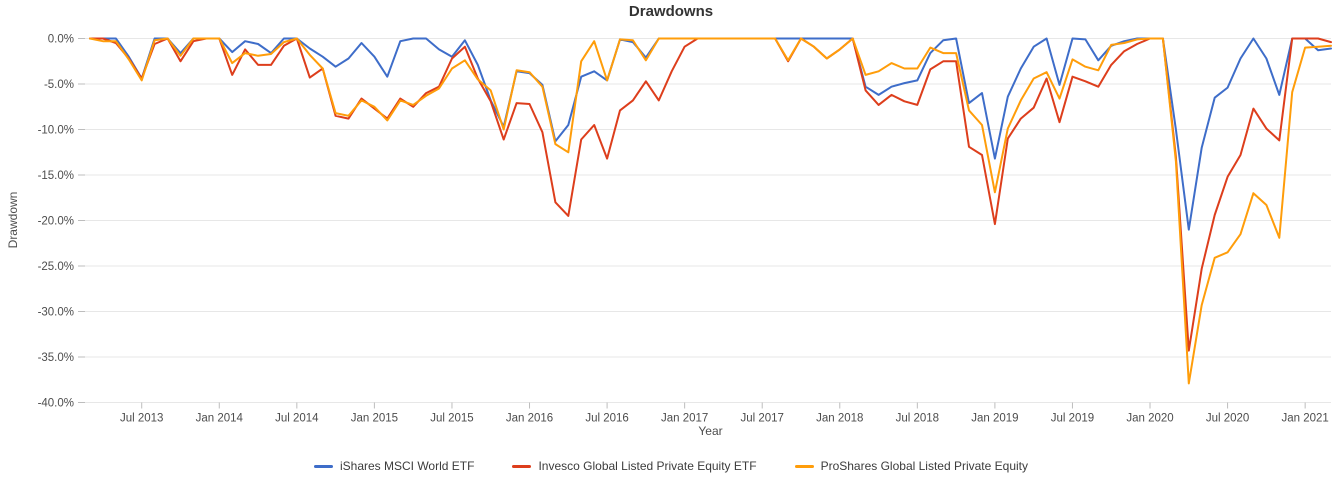 The width and height of the screenshot is (1342, 487). I want to click on x-tick-label: Jul 2017, so click(761, 419).